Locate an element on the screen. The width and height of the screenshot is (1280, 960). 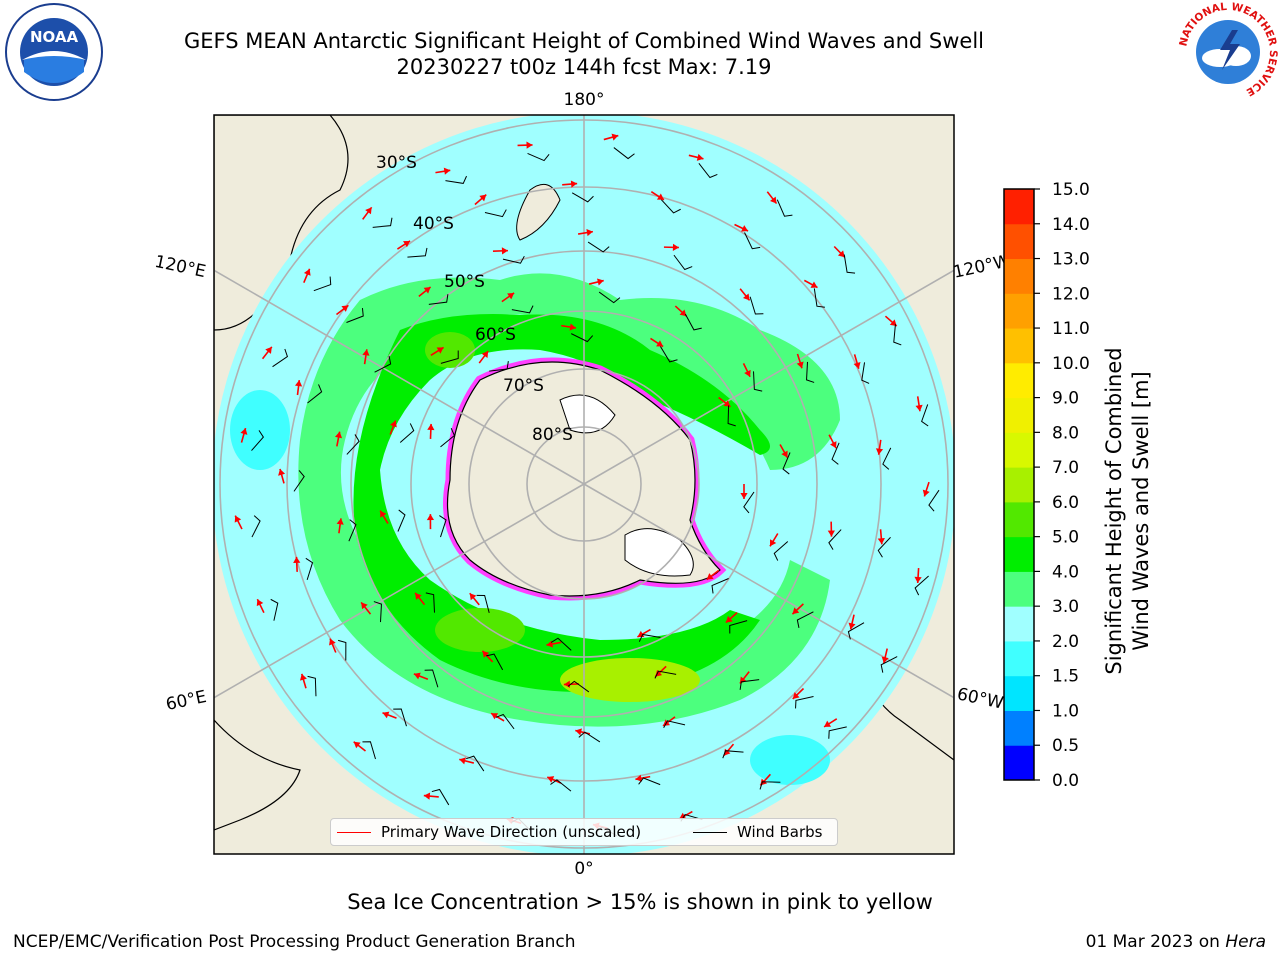
footer-date: 01 Mar 2023 on Hera is located at coordinates (1176, 942).